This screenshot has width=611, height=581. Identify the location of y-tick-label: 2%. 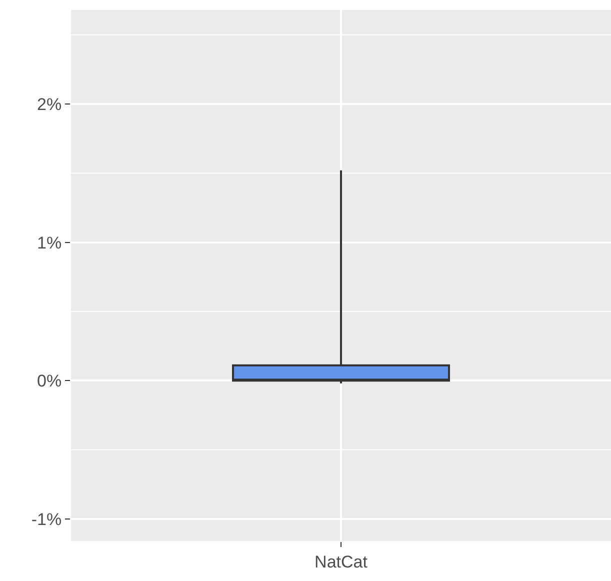
(49, 104).